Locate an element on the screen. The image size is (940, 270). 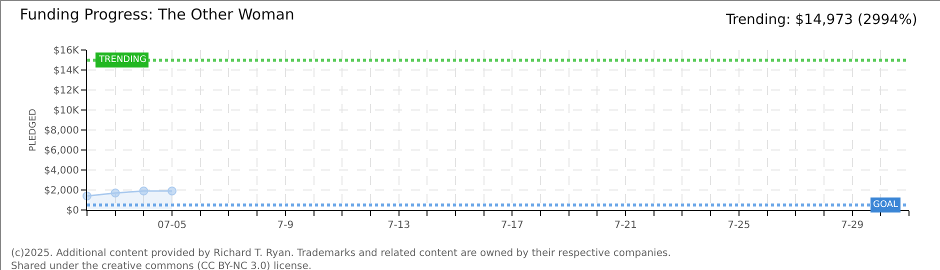
x-tick-label: 7-29 is located at coordinates (852, 225).